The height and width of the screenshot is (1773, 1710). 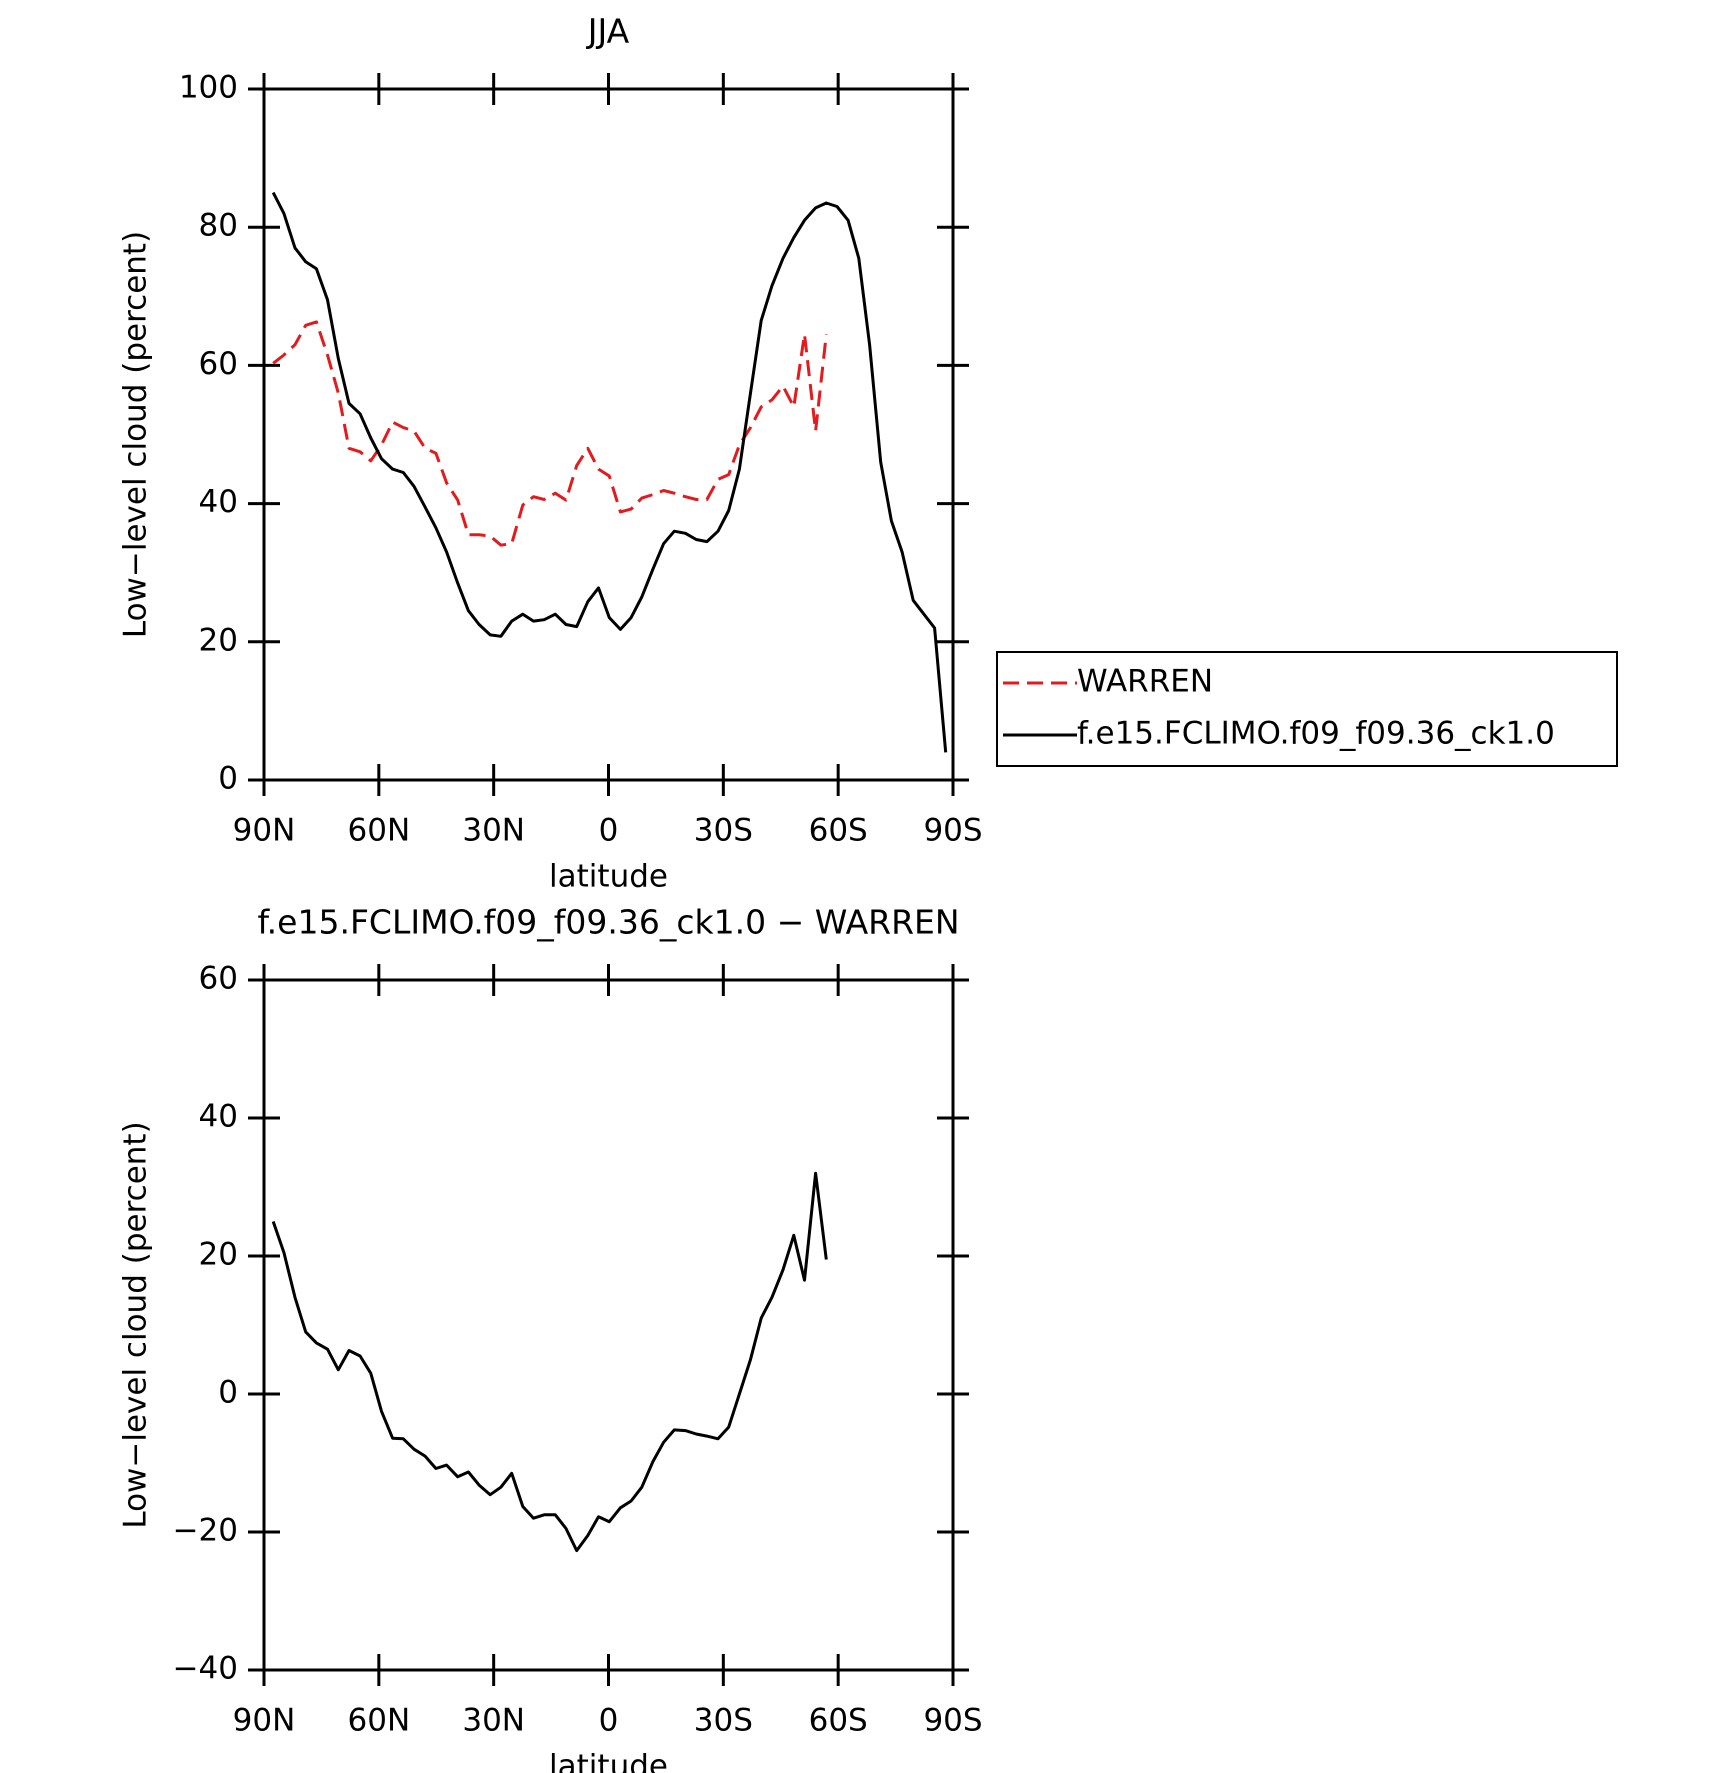 I want to click on legend-label: f.e15.FCLIMO.f09_f09.36_ck1.0, so click(x=1316, y=734).